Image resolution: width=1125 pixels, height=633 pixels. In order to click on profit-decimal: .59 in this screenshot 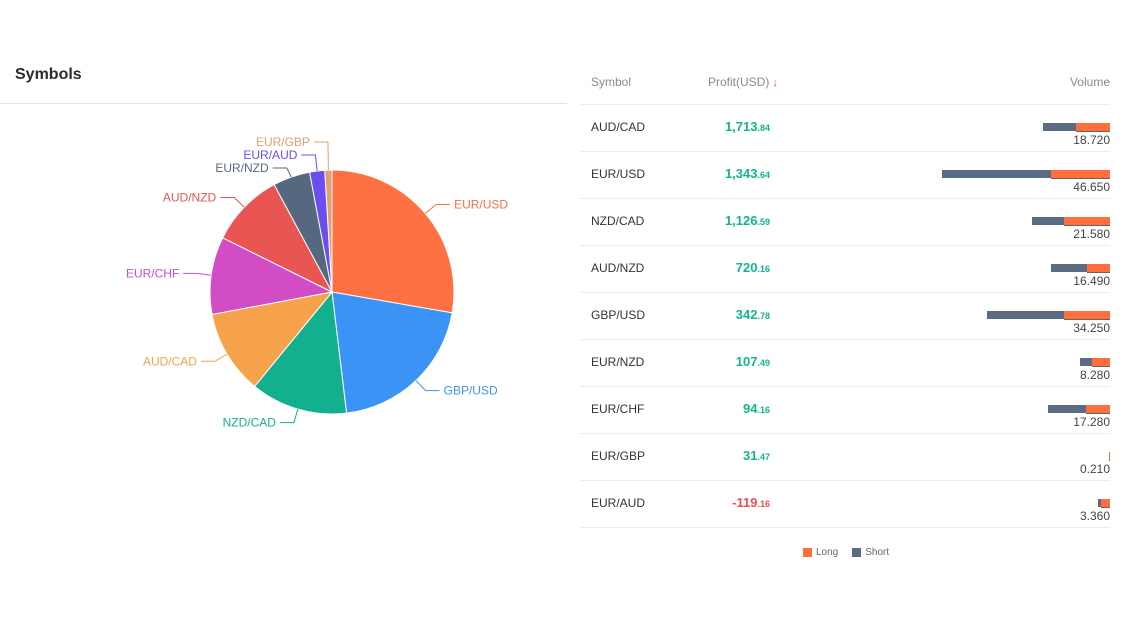, I will do `click(763, 222)`.